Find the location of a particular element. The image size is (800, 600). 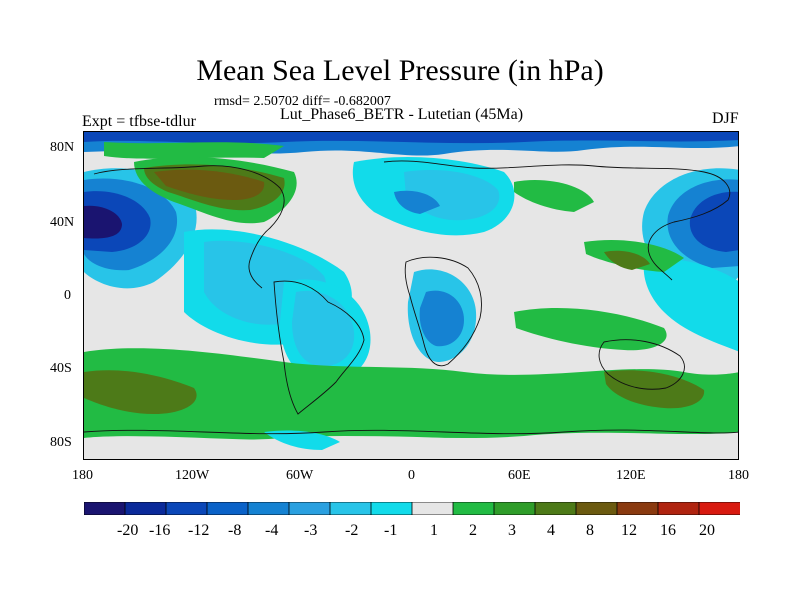

npacific-west-core is located at coordinates (103, 222).